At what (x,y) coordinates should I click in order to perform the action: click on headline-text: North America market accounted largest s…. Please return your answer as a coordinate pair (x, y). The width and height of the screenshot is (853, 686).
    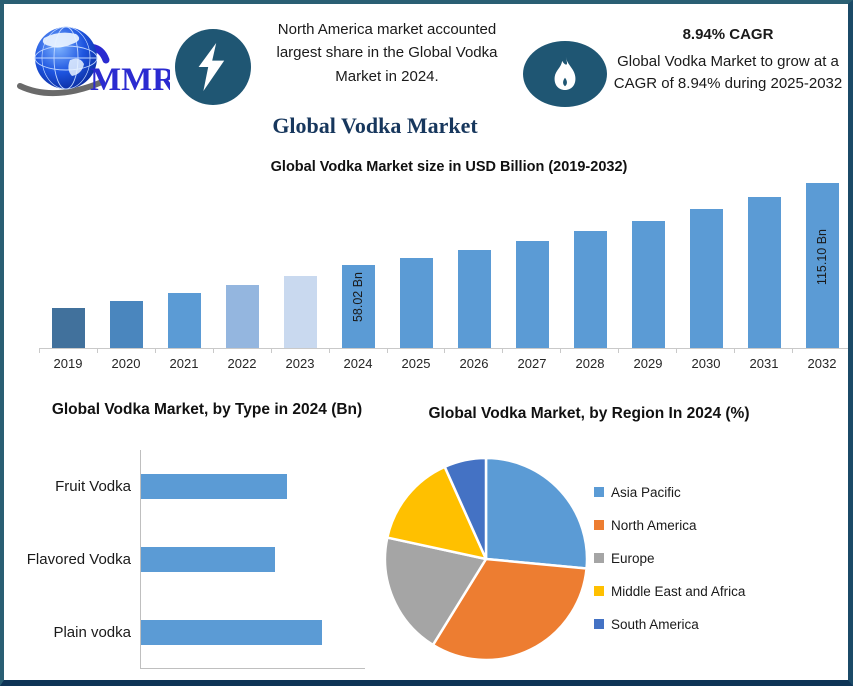
    Looking at the image, I should click on (387, 53).